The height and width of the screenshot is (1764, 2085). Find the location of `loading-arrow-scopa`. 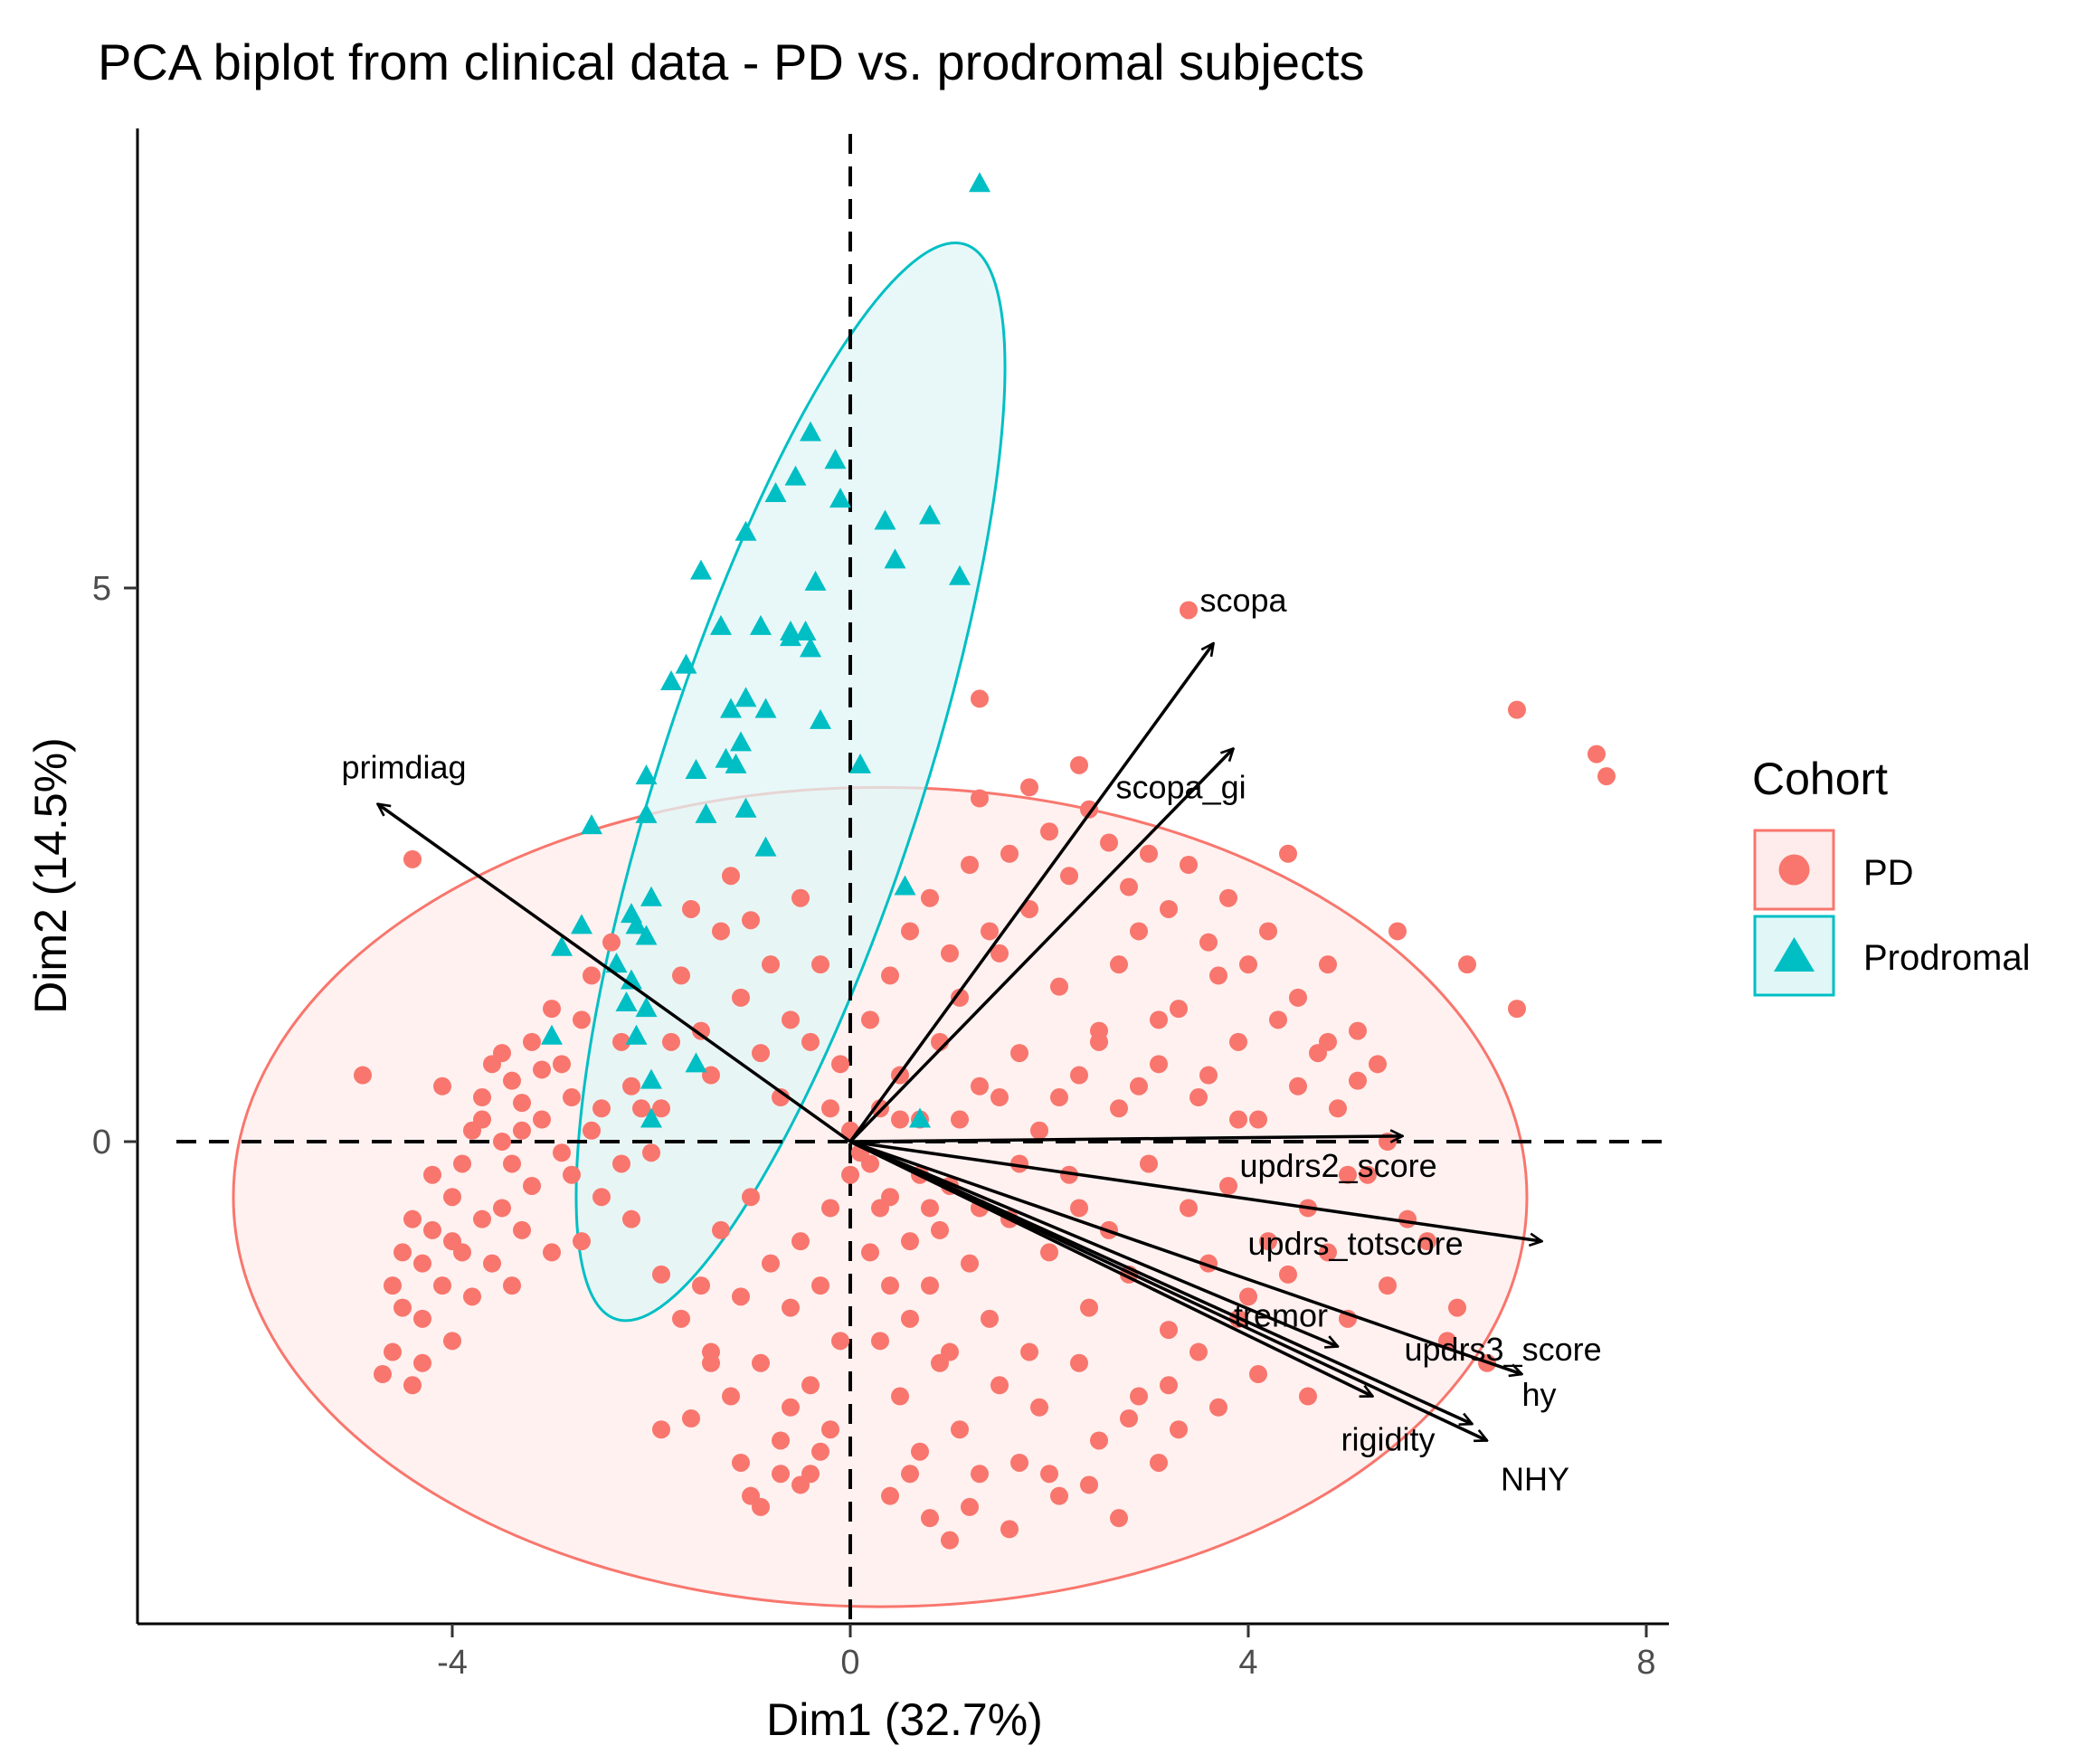

loading-arrow-scopa is located at coordinates (1031, 893).